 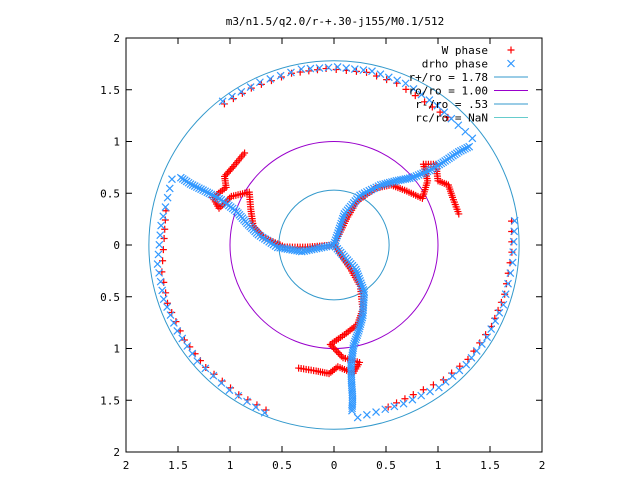 What do you see at coordinates (465, 50) in the screenshot?
I see `legend-label: W phase` at bounding box center [465, 50].